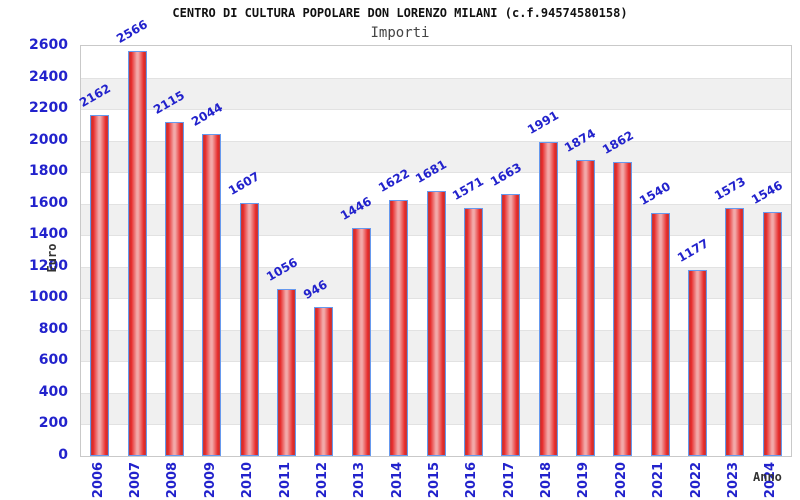 The height and width of the screenshot is (500, 800). I want to click on y-tick-label: 2200, so click(48, 108).